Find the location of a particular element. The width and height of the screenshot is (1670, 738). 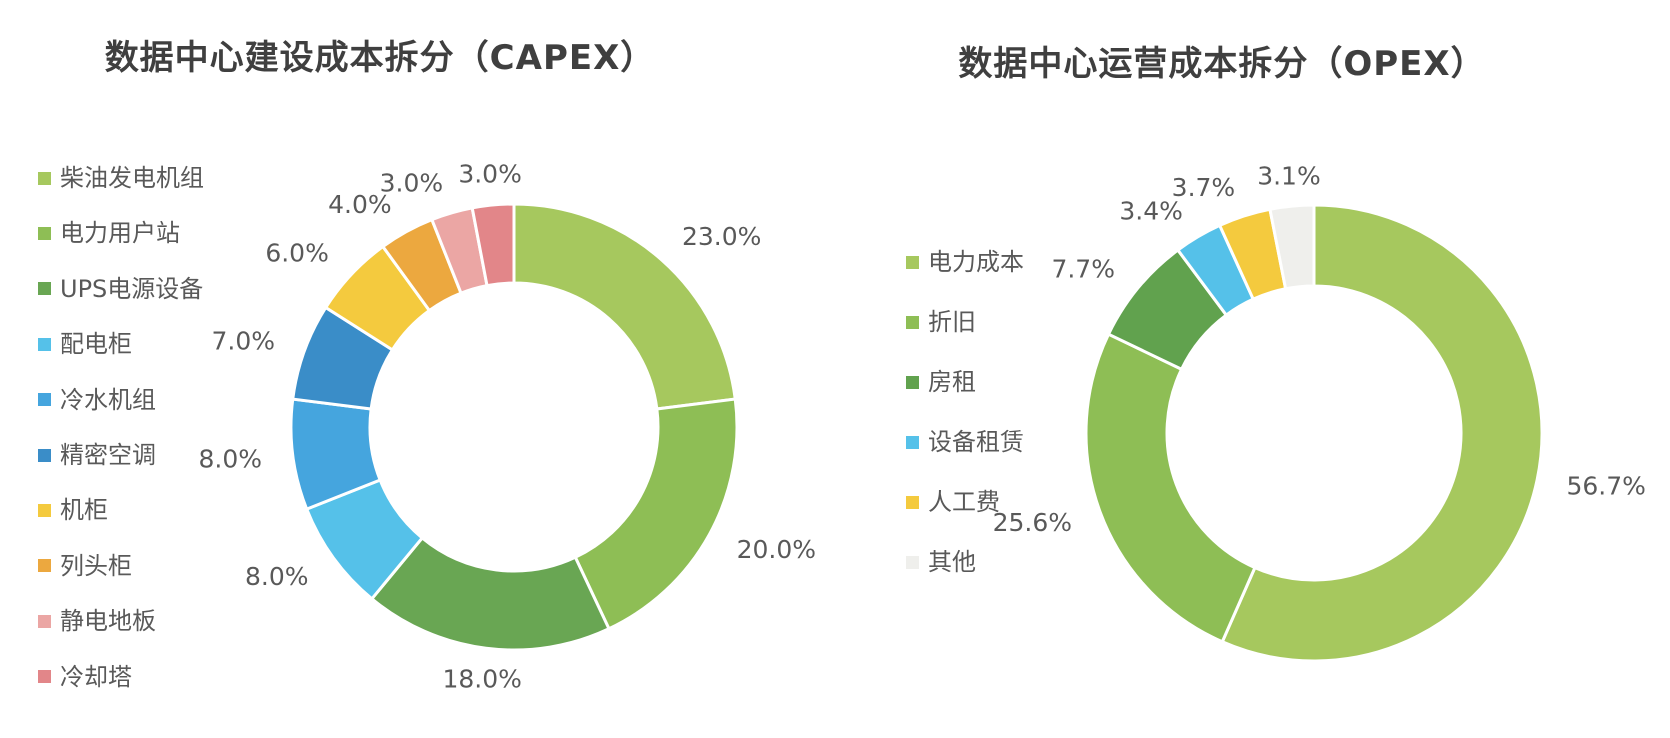

slice-label: 6.0% is located at coordinates (297, 253).